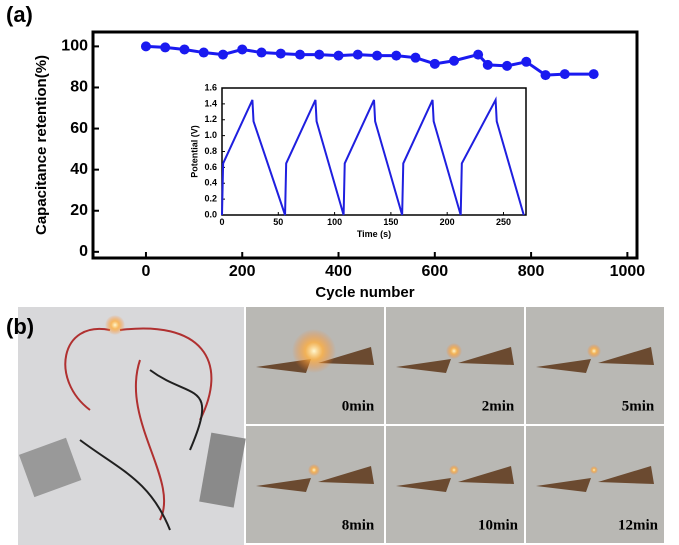  What do you see at coordinates (79, 210) in the screenshot?
I see `y-tick-label: 20` at bounding box center [79, 210].